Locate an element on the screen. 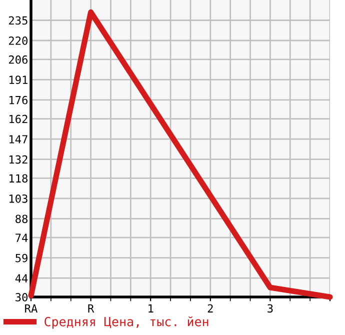 This screenshot has width=345, height=335. x-tick-label: RA is located at coordinates (31, 308).